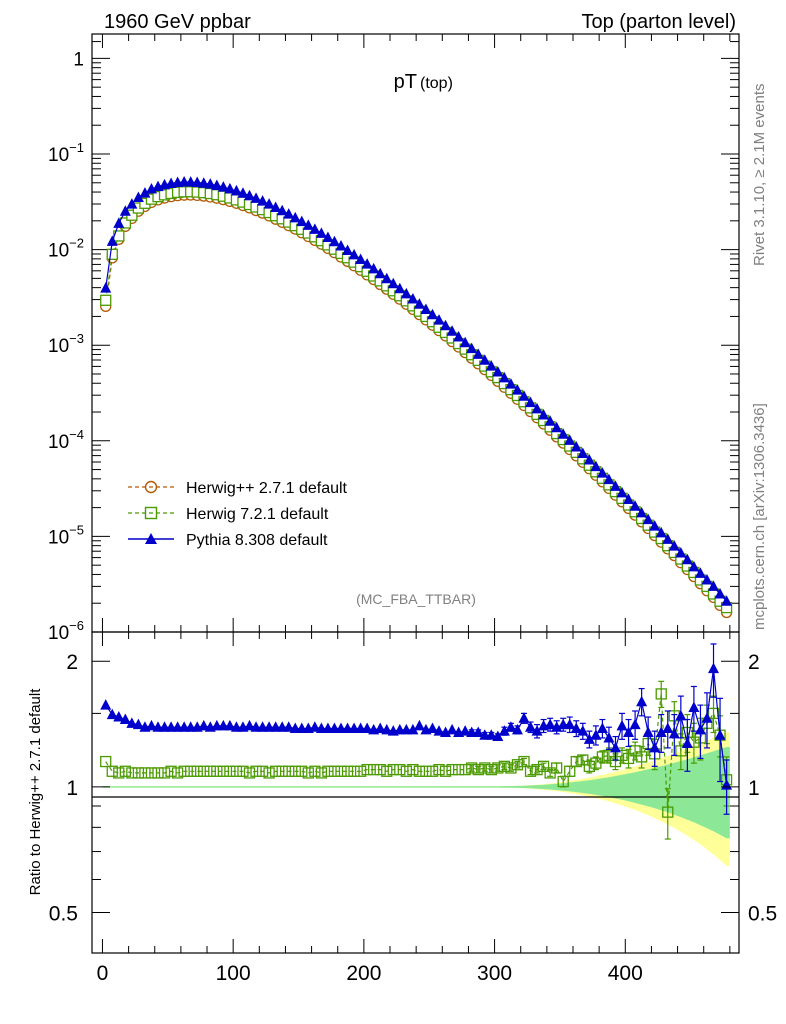 Image resolution: width=786 pixels, height=1024 pixels. Describe the element at coordinates (76, 338) in the screenshot. I see `main-y-tick-exponent: −3` at that location.